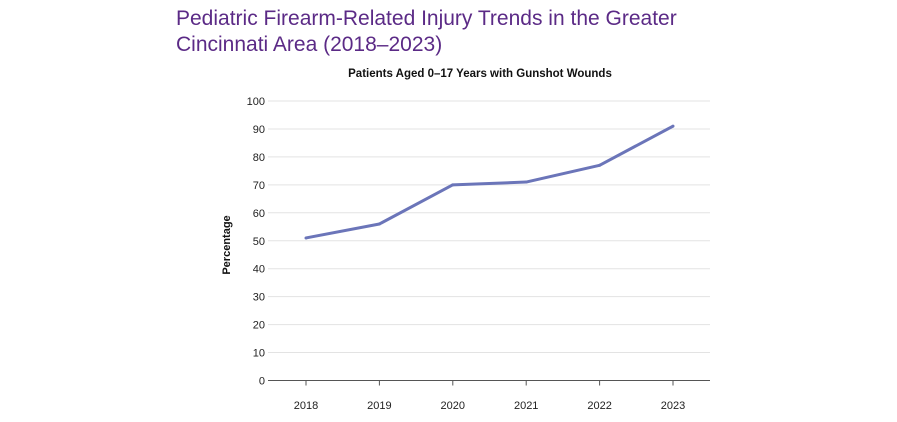 The width and height of the screenshot is (897, 422). What do you see at coordinates (453, 406) in the screenshot?
I see `x-tick-label: 2020` at bounding box center [453, 406].